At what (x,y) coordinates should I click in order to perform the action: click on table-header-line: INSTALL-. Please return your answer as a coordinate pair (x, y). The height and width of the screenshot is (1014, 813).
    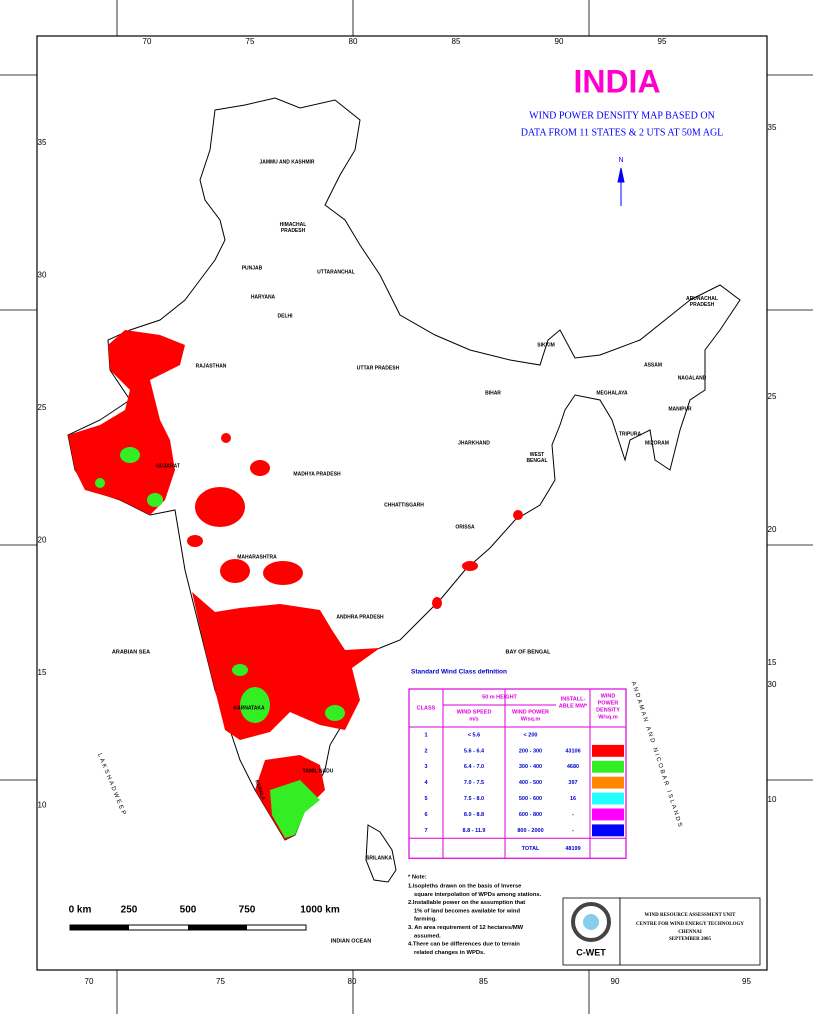
    Looking at the image, I should click on (573, 700).